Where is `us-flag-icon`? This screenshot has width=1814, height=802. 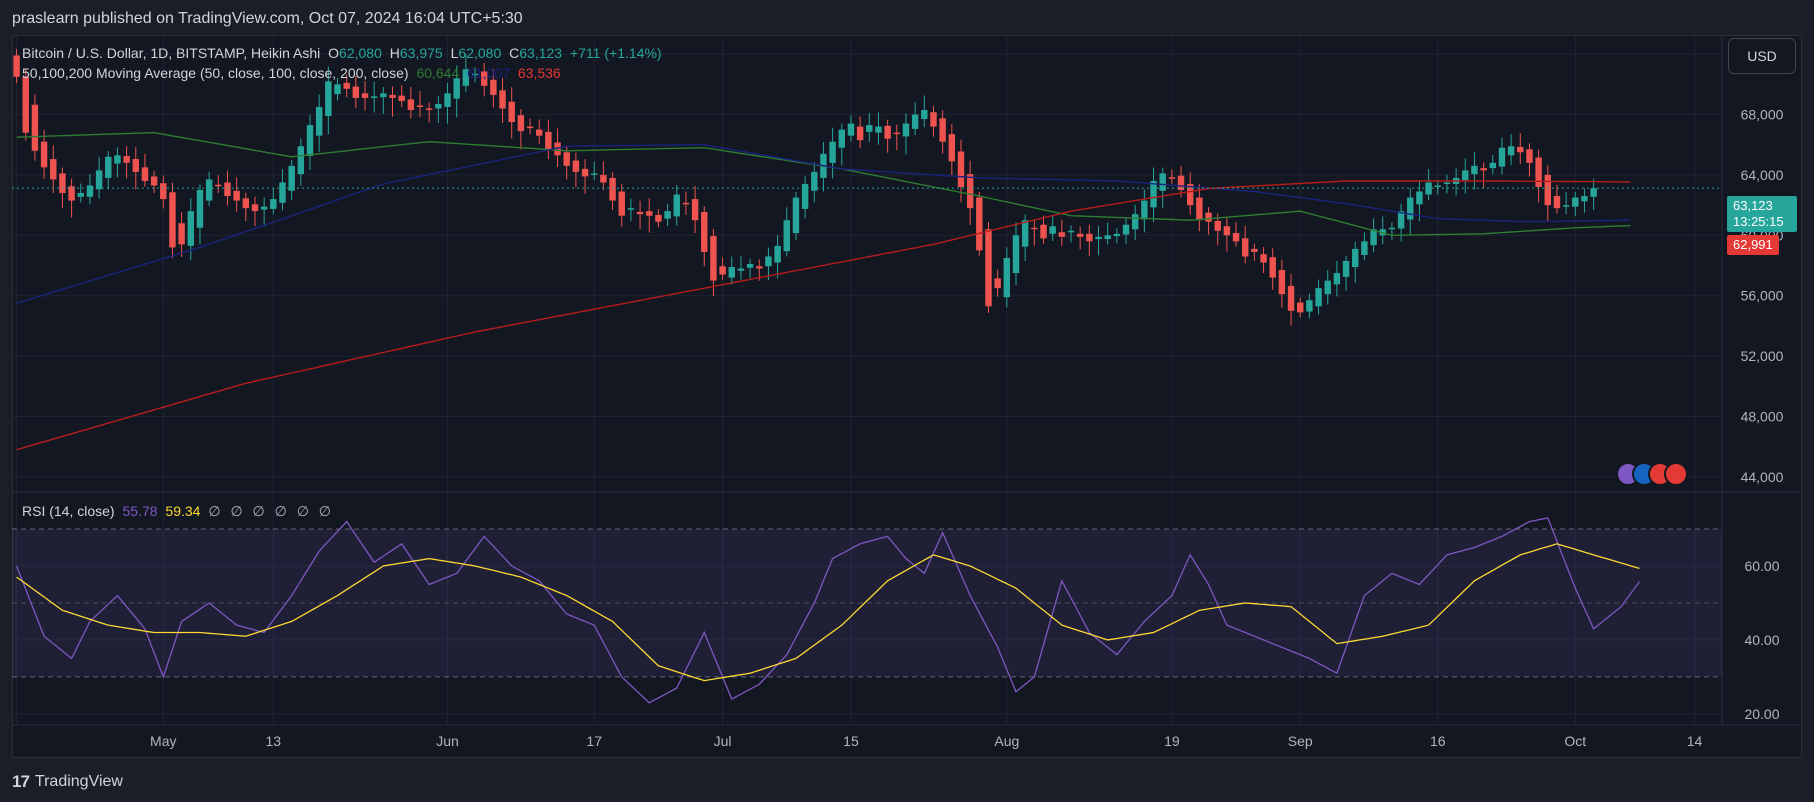 us-flag-icon is located at coordinates (1676, 474).